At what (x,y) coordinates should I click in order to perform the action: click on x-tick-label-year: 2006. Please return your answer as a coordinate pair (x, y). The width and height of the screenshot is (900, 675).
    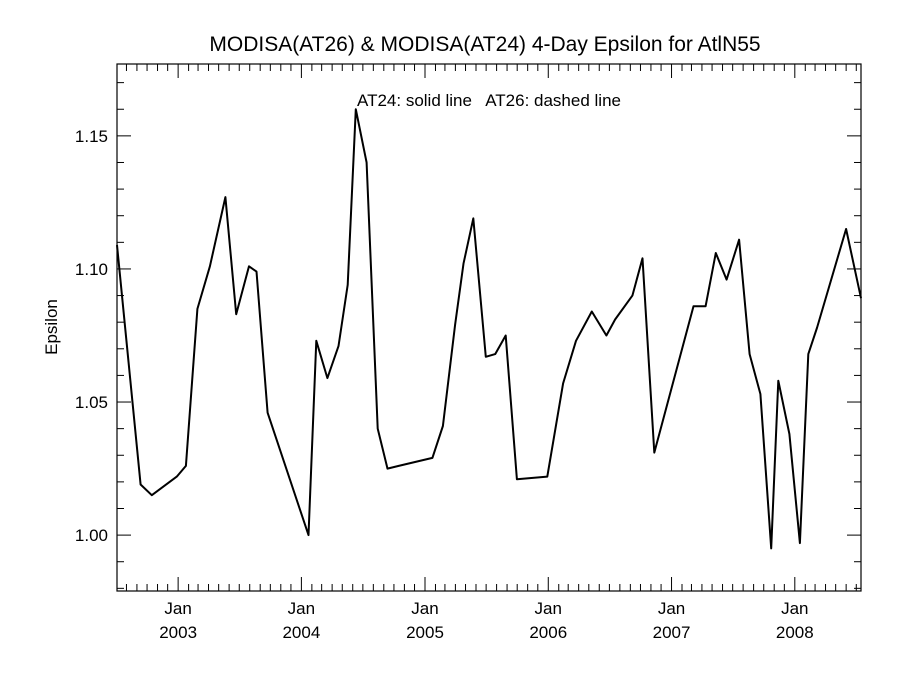
    Looking at the image, I should click on (548, 632).